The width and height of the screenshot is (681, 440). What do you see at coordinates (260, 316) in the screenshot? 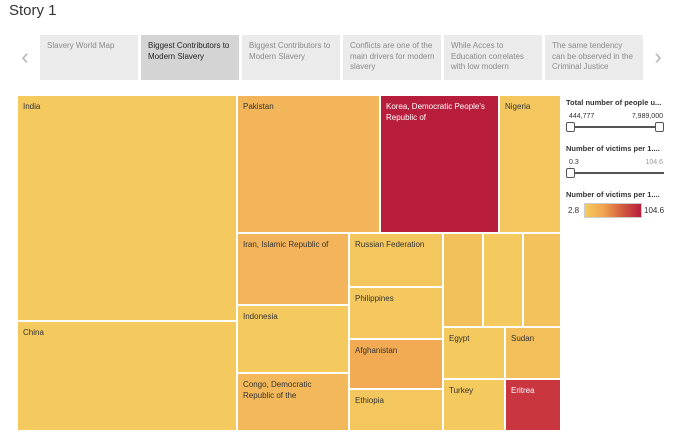
I see `cell-label: Indonesia` at bounding box center [260, 316].